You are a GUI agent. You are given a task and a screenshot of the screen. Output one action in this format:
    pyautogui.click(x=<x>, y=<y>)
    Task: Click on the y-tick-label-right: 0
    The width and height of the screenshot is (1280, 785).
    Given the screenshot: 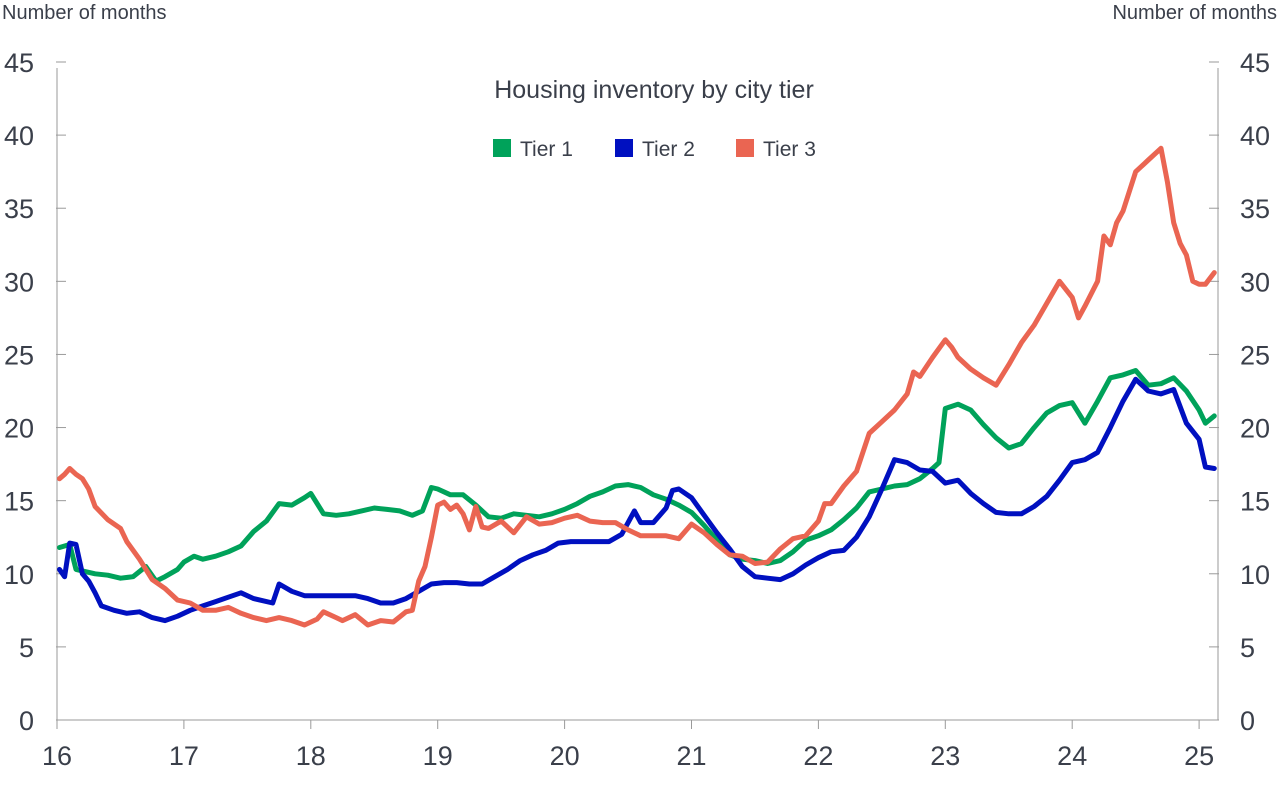 What is the action you would take?
    pyautogui.click(x=1247, y=721)
    